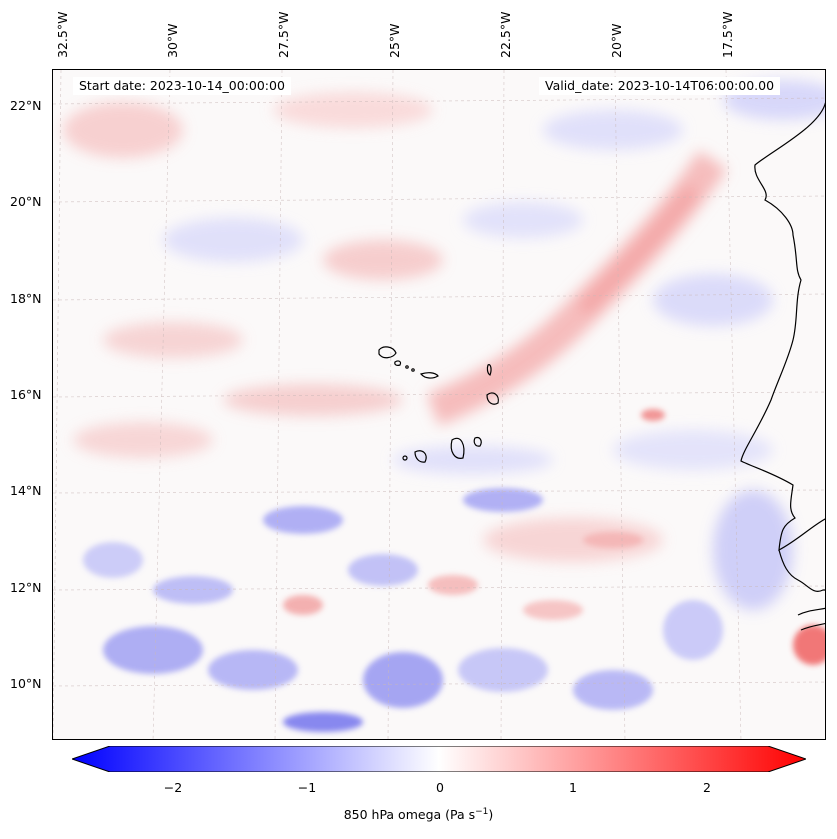 The image size is (837, 839). Describe the element at coordinates (26, 201) in the screenshot. I see `lat-label-20n: 20°N` at that location.